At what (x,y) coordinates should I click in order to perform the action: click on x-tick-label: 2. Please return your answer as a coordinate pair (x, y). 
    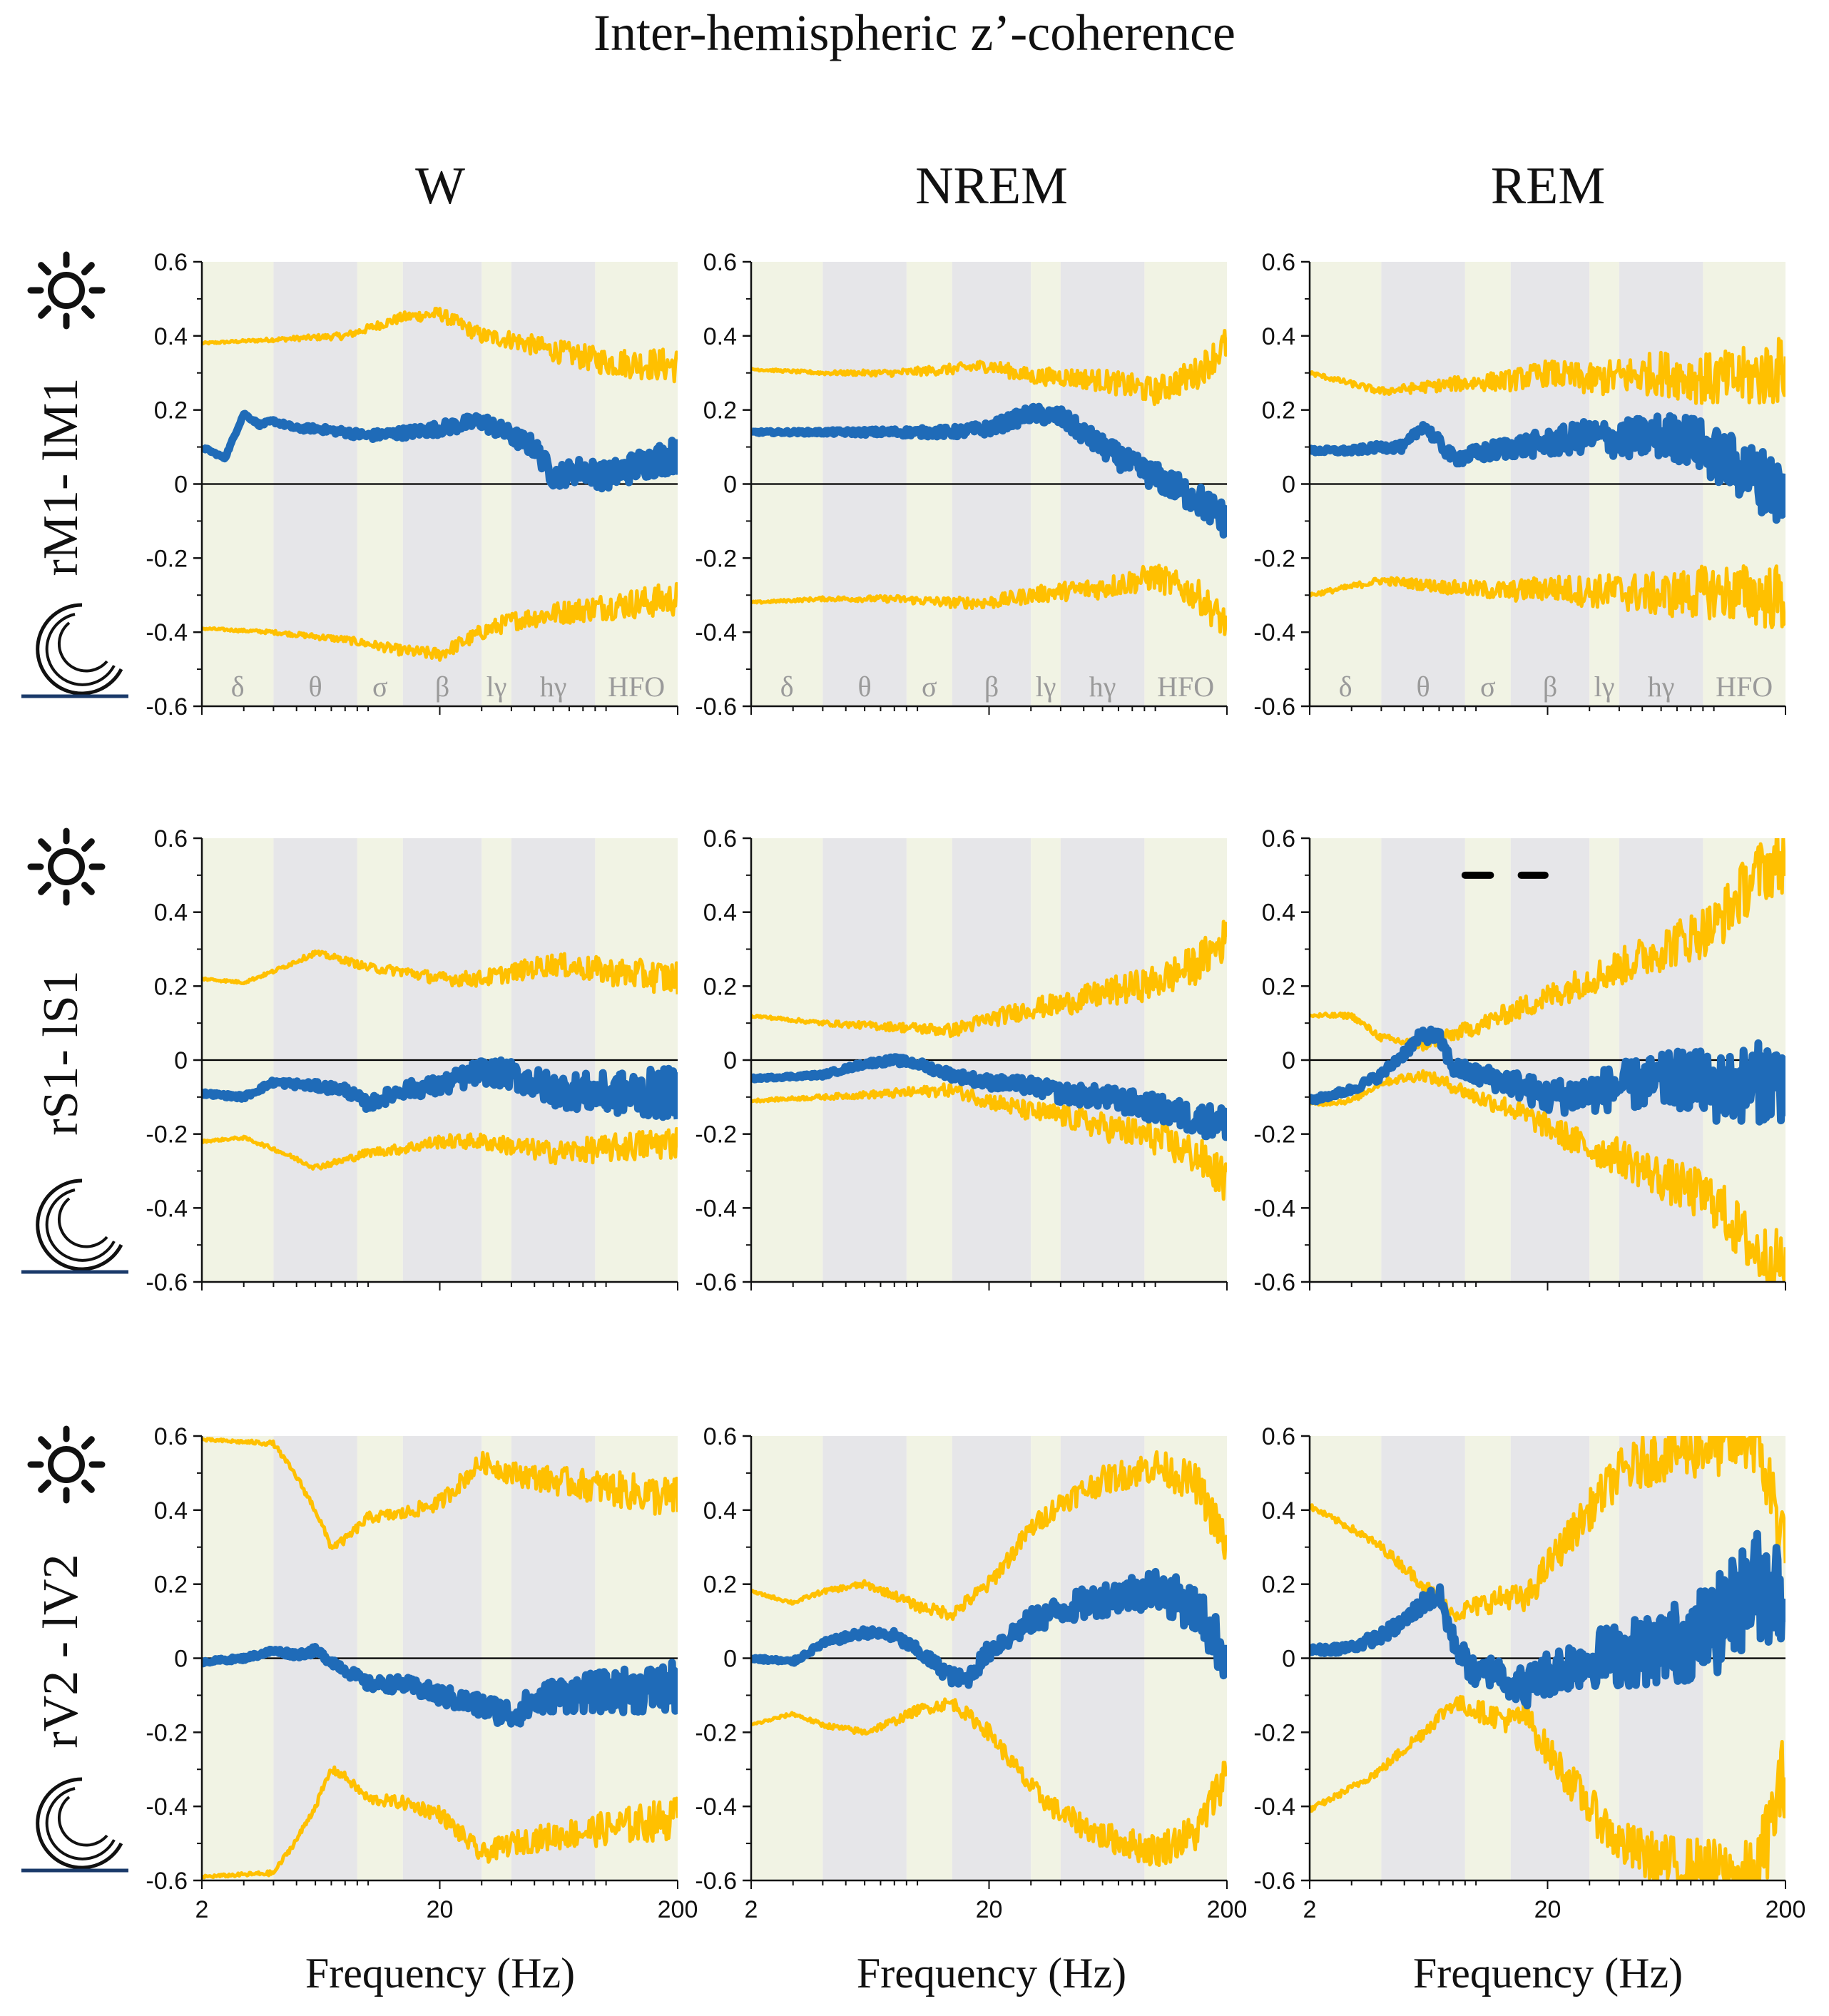
    Looking at the image, I should click on (1310, 1909).